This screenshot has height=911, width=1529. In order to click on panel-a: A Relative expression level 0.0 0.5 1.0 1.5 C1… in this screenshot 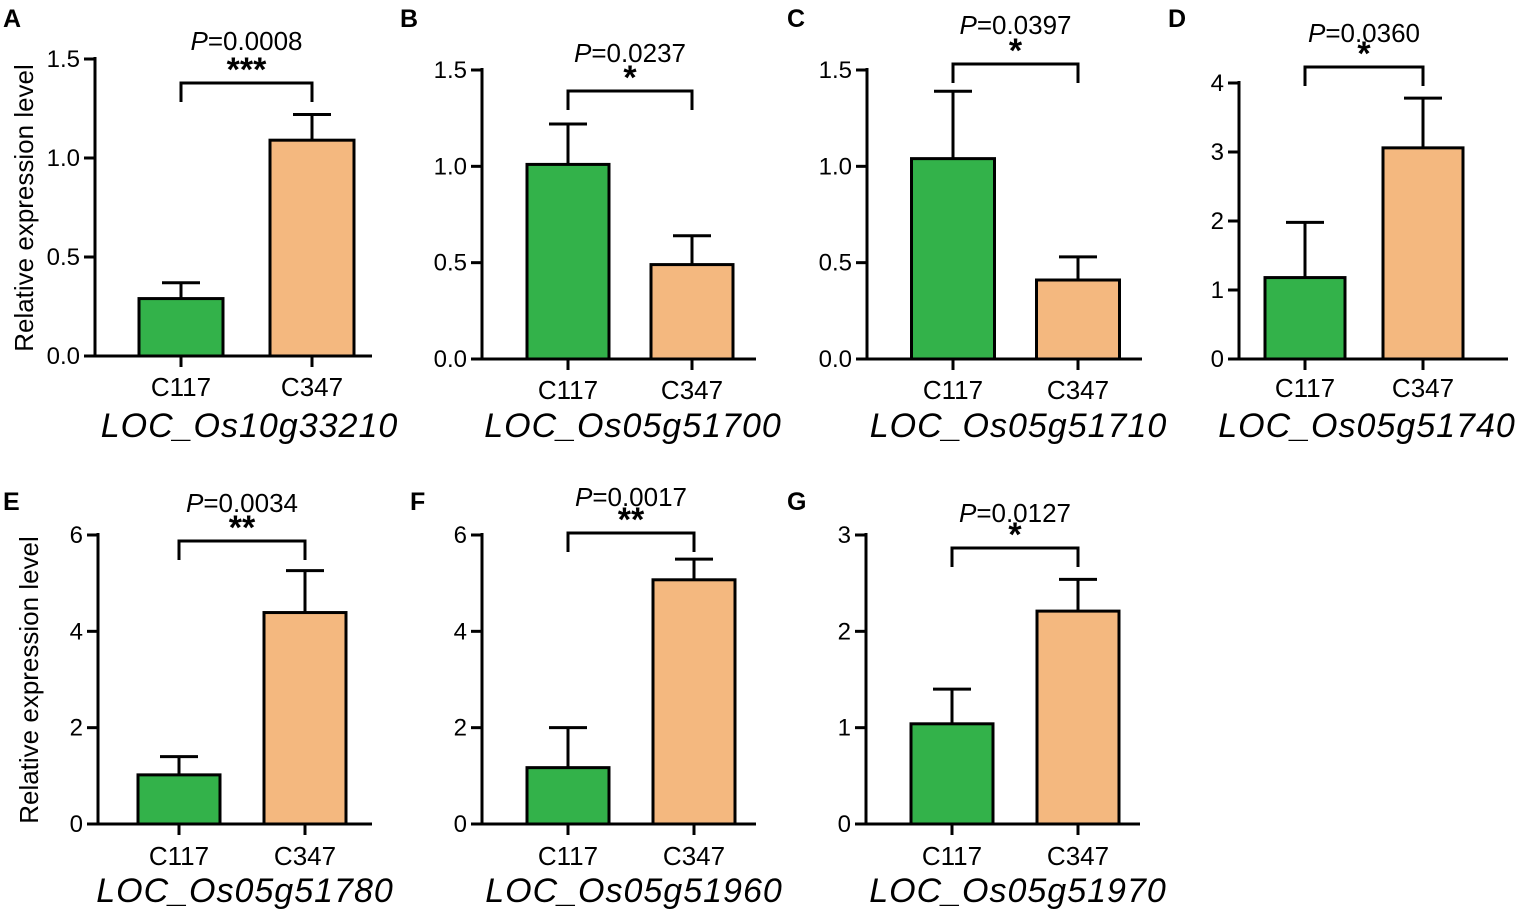, I will do `click(201, 225)`.